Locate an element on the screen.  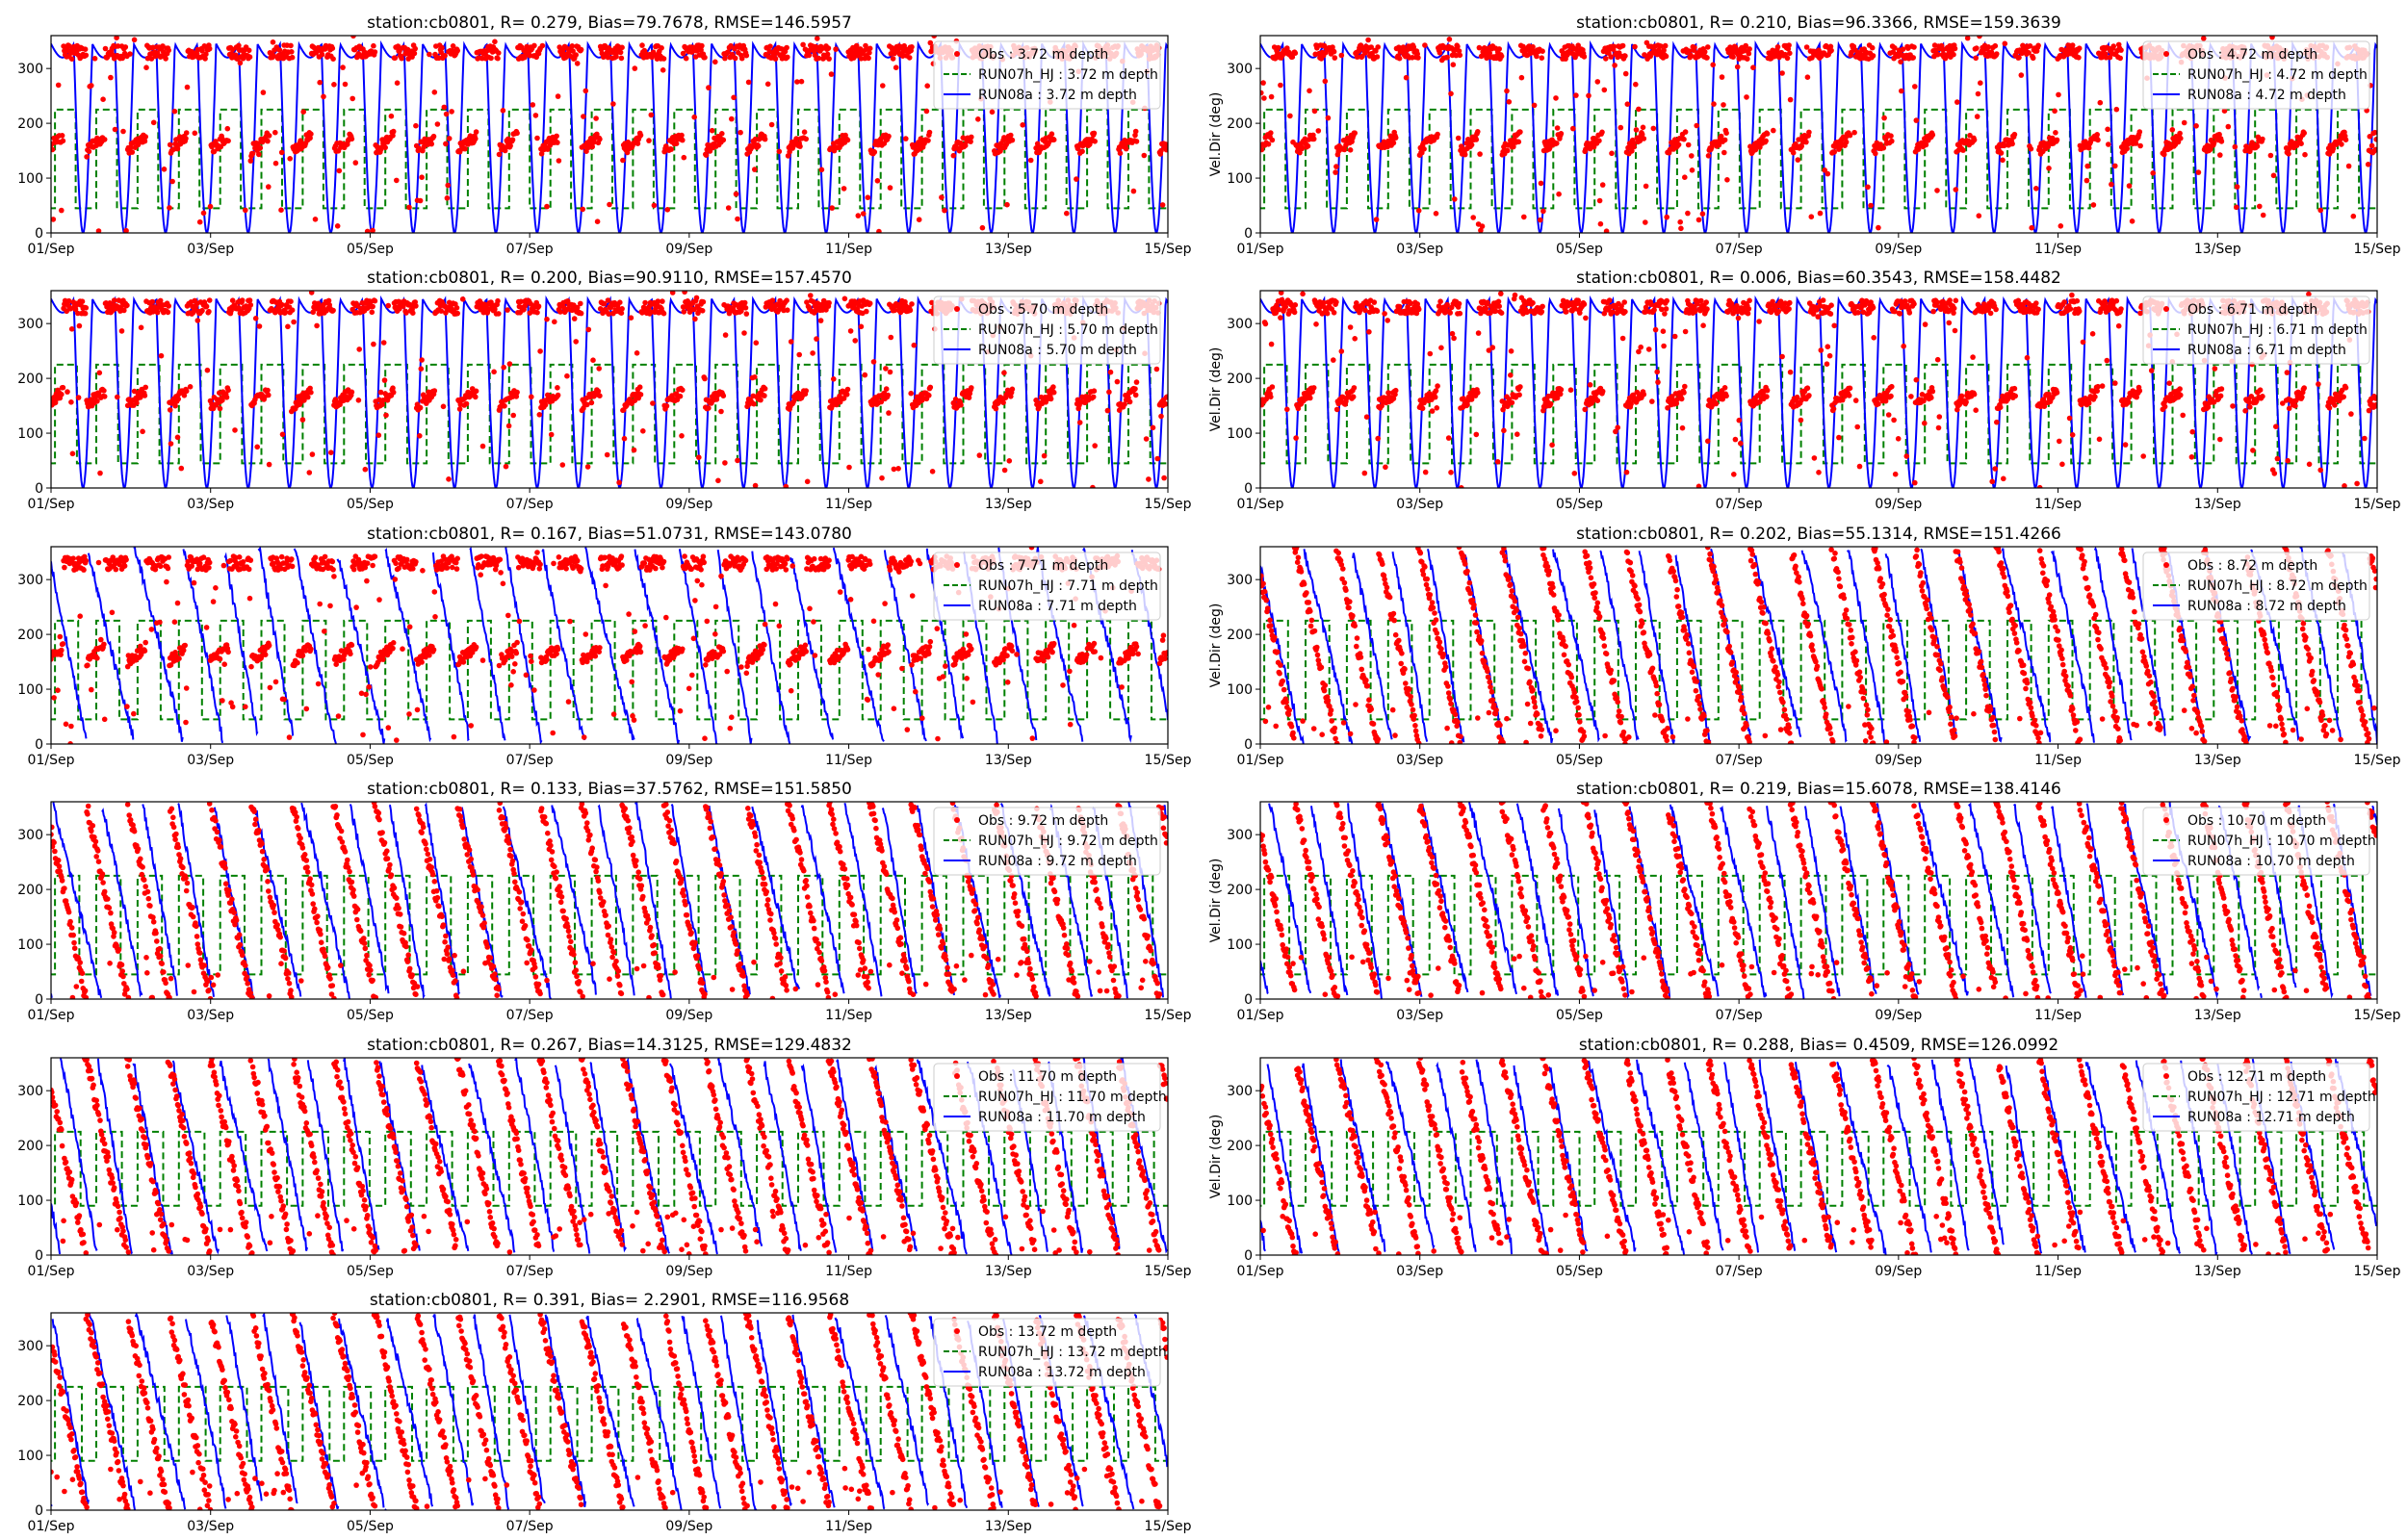
series-run07h-hj-line is located at coordinates (609, 159).